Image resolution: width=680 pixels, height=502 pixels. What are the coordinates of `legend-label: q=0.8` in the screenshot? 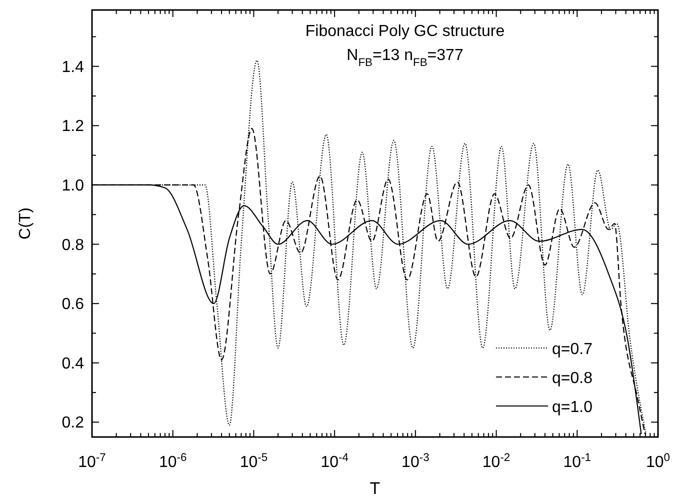 It's located at (572, 378).